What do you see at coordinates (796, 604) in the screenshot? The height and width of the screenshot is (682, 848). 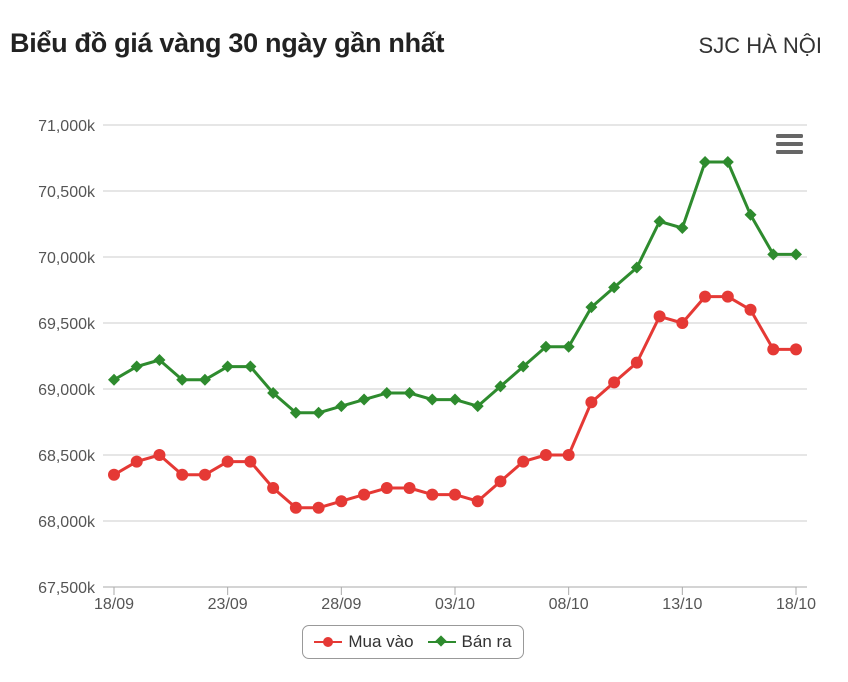 I see `x-tick-label: 18/10` at bounding box center [796, 604].